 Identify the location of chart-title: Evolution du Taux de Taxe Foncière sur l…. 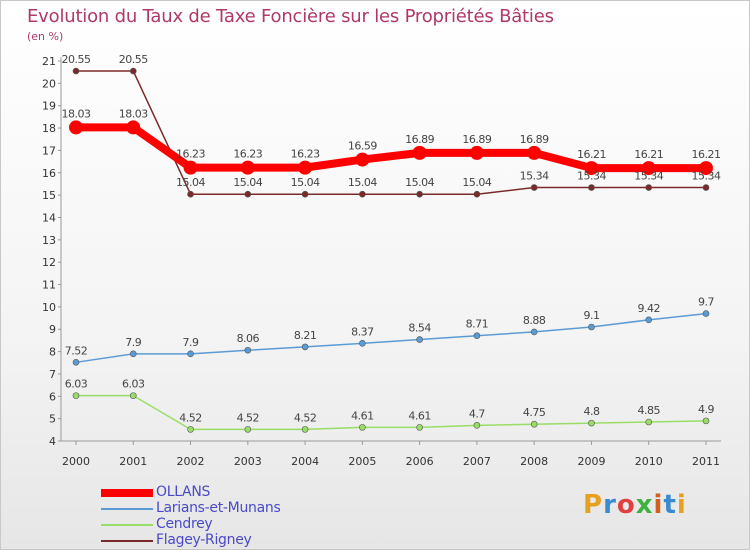
(290, 16).